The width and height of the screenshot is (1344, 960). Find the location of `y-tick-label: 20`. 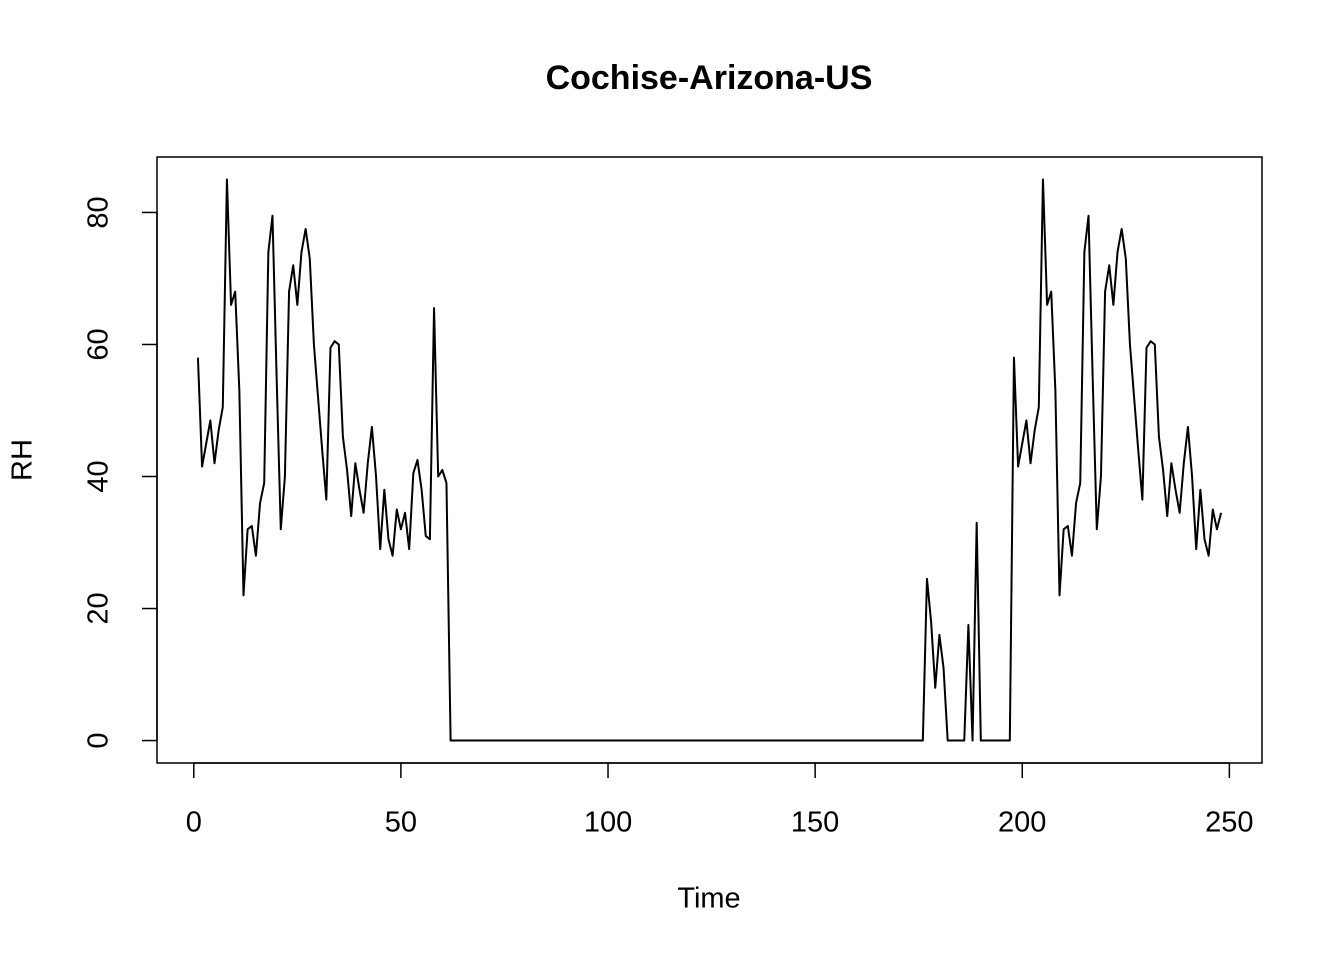

y-tick-label: 20 is located at coordinates (99, 608).